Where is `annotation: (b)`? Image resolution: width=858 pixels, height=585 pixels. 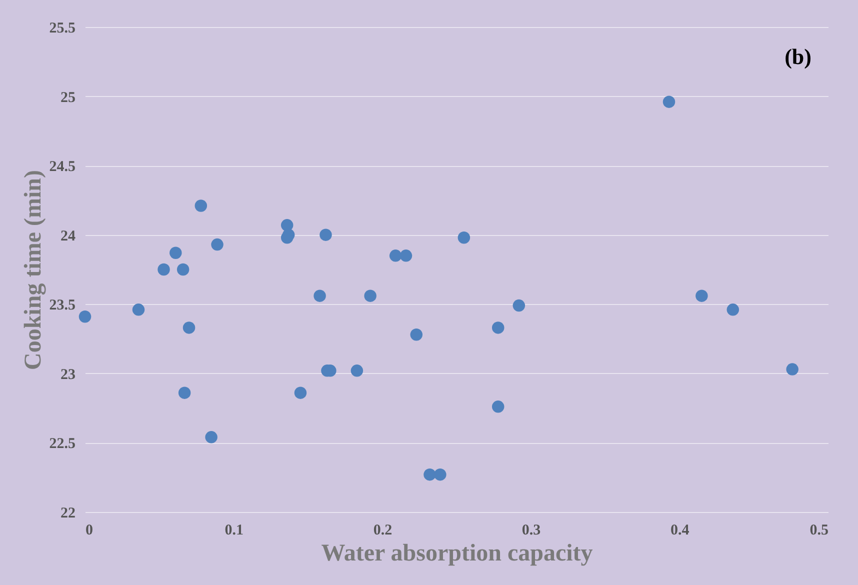 annotation: (b) is located at coordinates (798, 56).